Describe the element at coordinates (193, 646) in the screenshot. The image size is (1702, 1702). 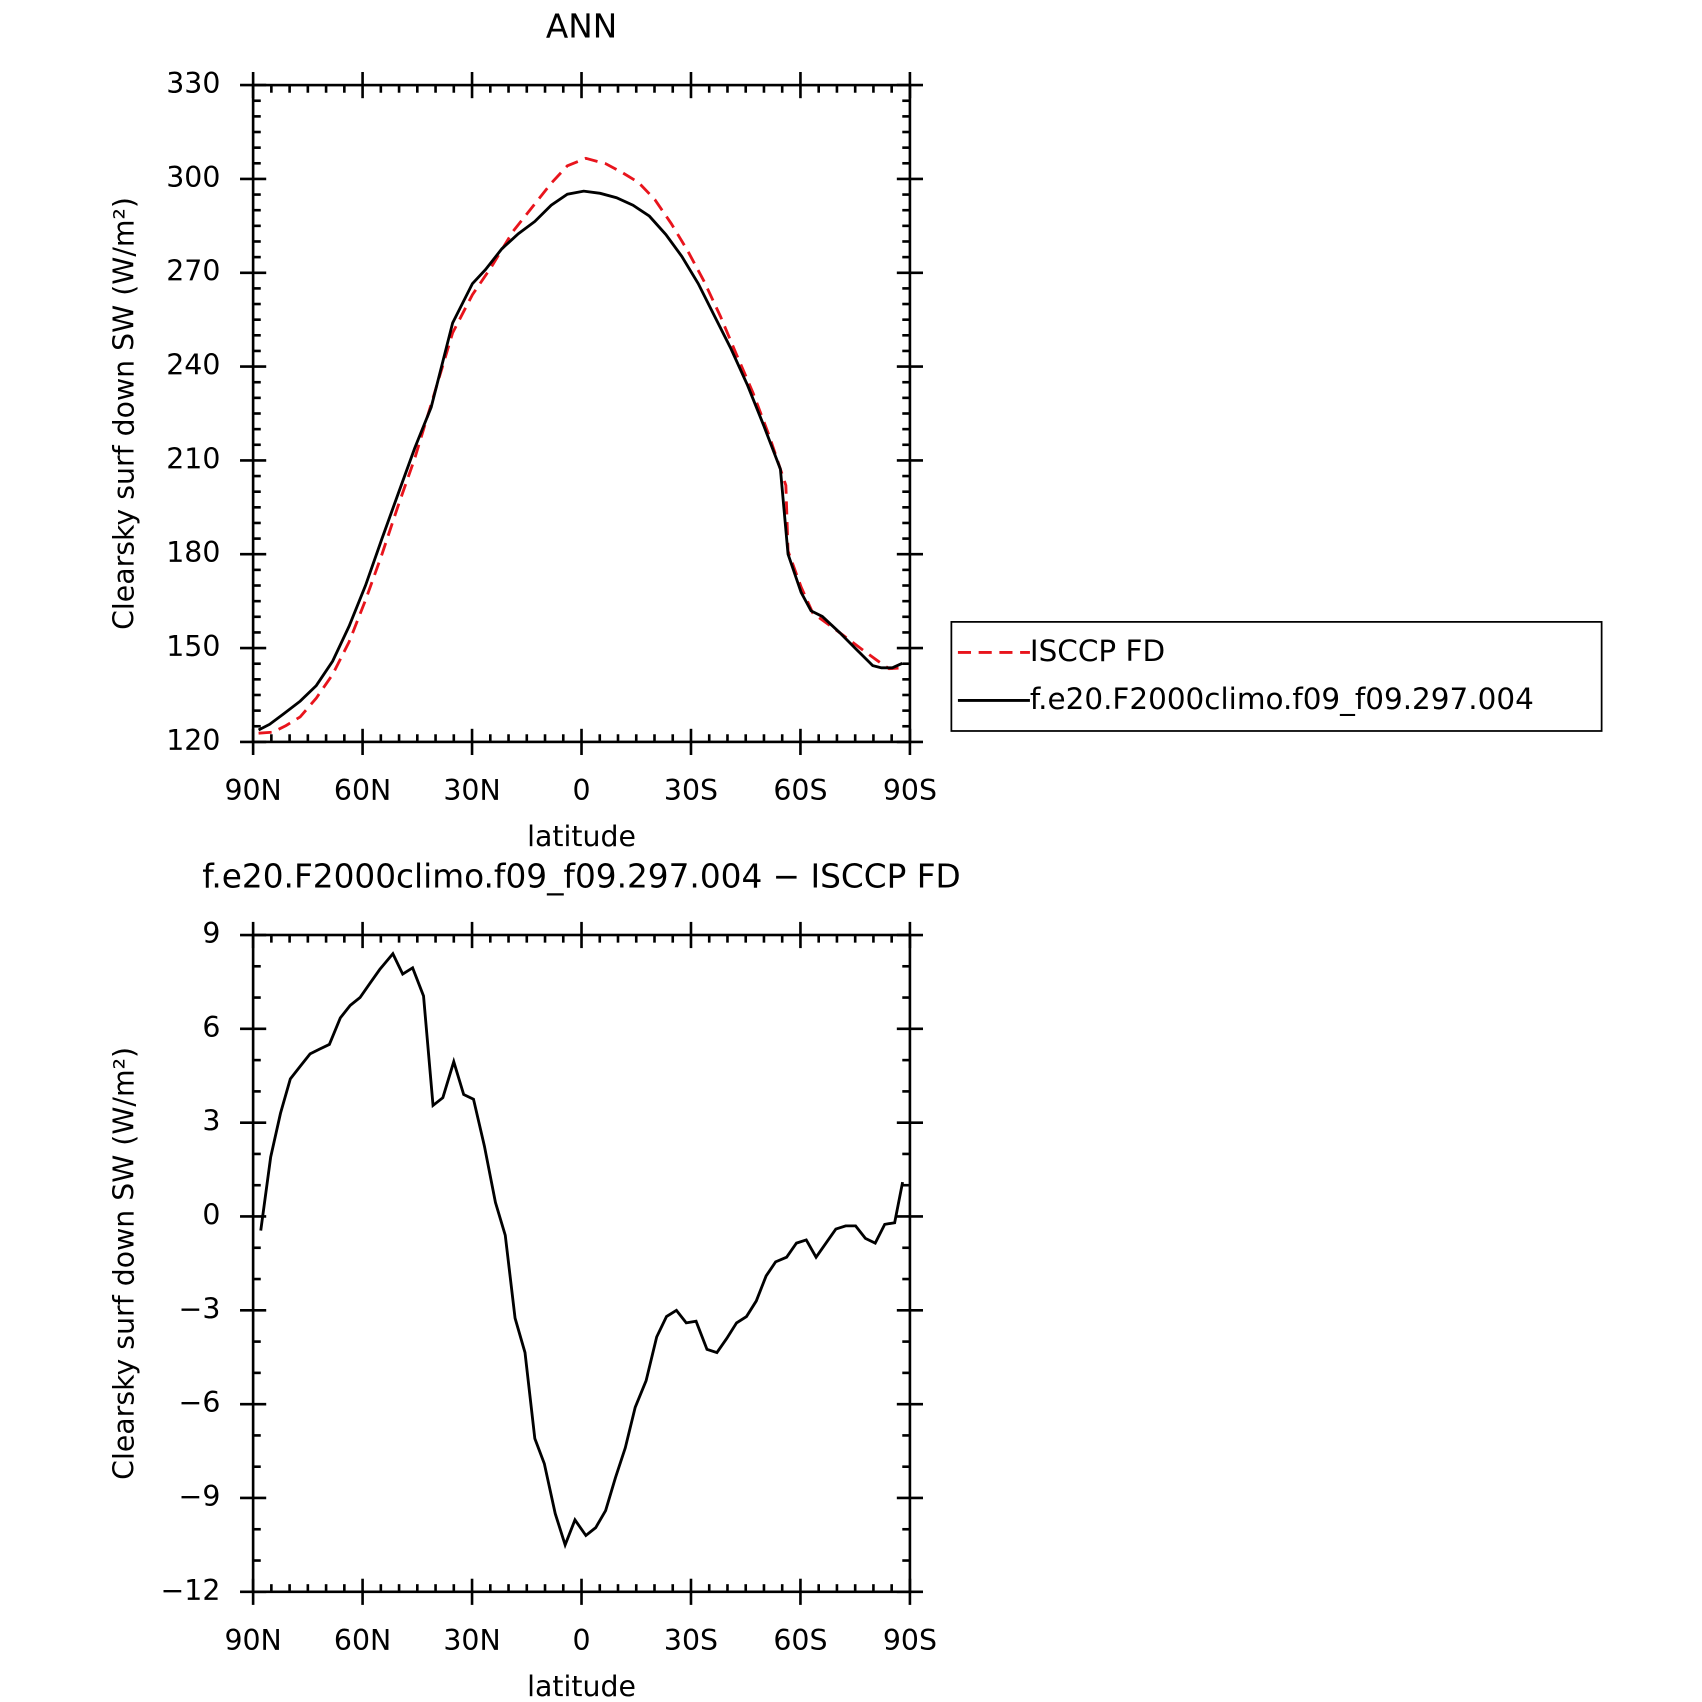
I see `y-tick-label: 150` at that location.